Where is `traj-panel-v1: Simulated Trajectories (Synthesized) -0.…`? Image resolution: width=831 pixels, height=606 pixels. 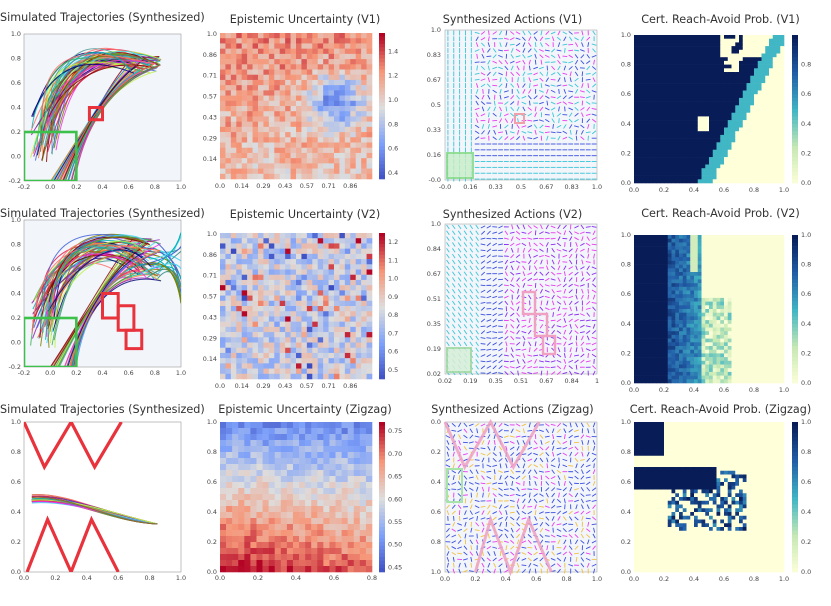 traj-panel-v1: Simulated Trajectories (Synthesized) -0.… is located at coordinates (102, 100).